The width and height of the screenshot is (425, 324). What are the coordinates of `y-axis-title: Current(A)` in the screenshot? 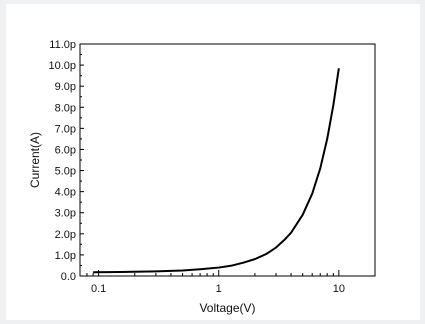 It's located at (35, 160).